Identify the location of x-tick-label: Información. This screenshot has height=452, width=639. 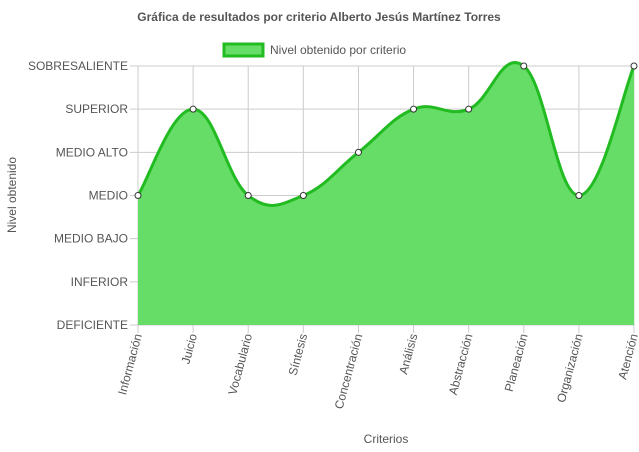
(130, 364).